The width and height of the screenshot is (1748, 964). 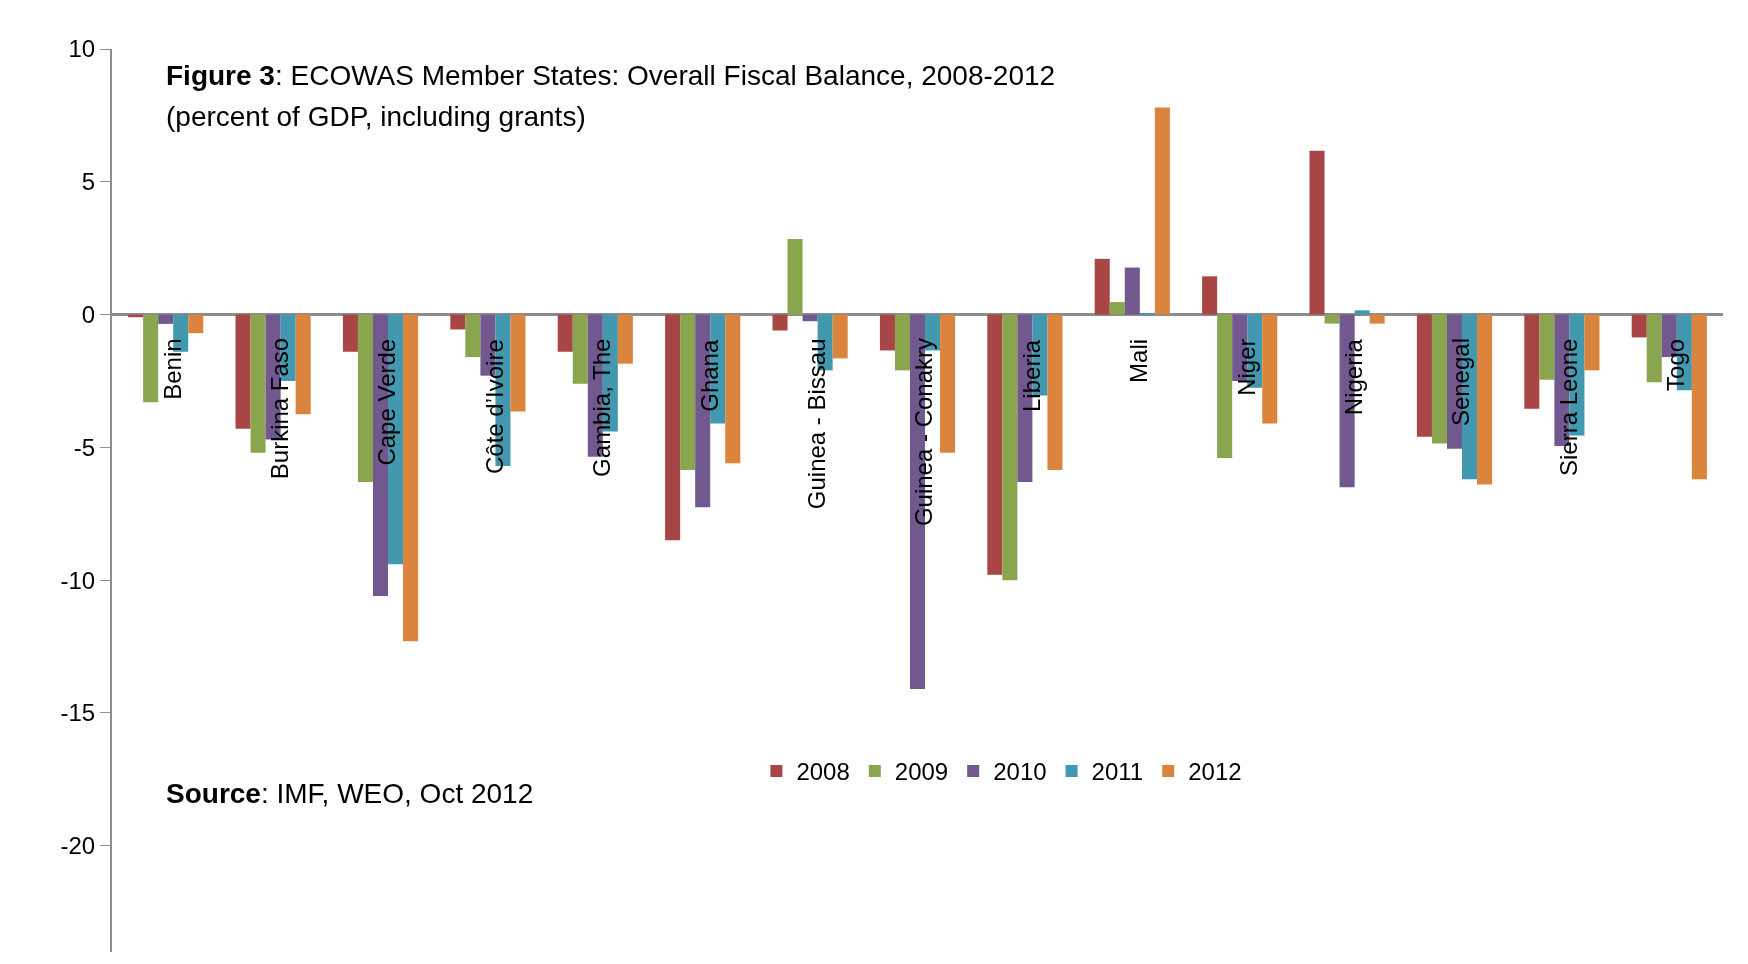 I want to click on legend-label: 2008, so click(x=823, y=772).